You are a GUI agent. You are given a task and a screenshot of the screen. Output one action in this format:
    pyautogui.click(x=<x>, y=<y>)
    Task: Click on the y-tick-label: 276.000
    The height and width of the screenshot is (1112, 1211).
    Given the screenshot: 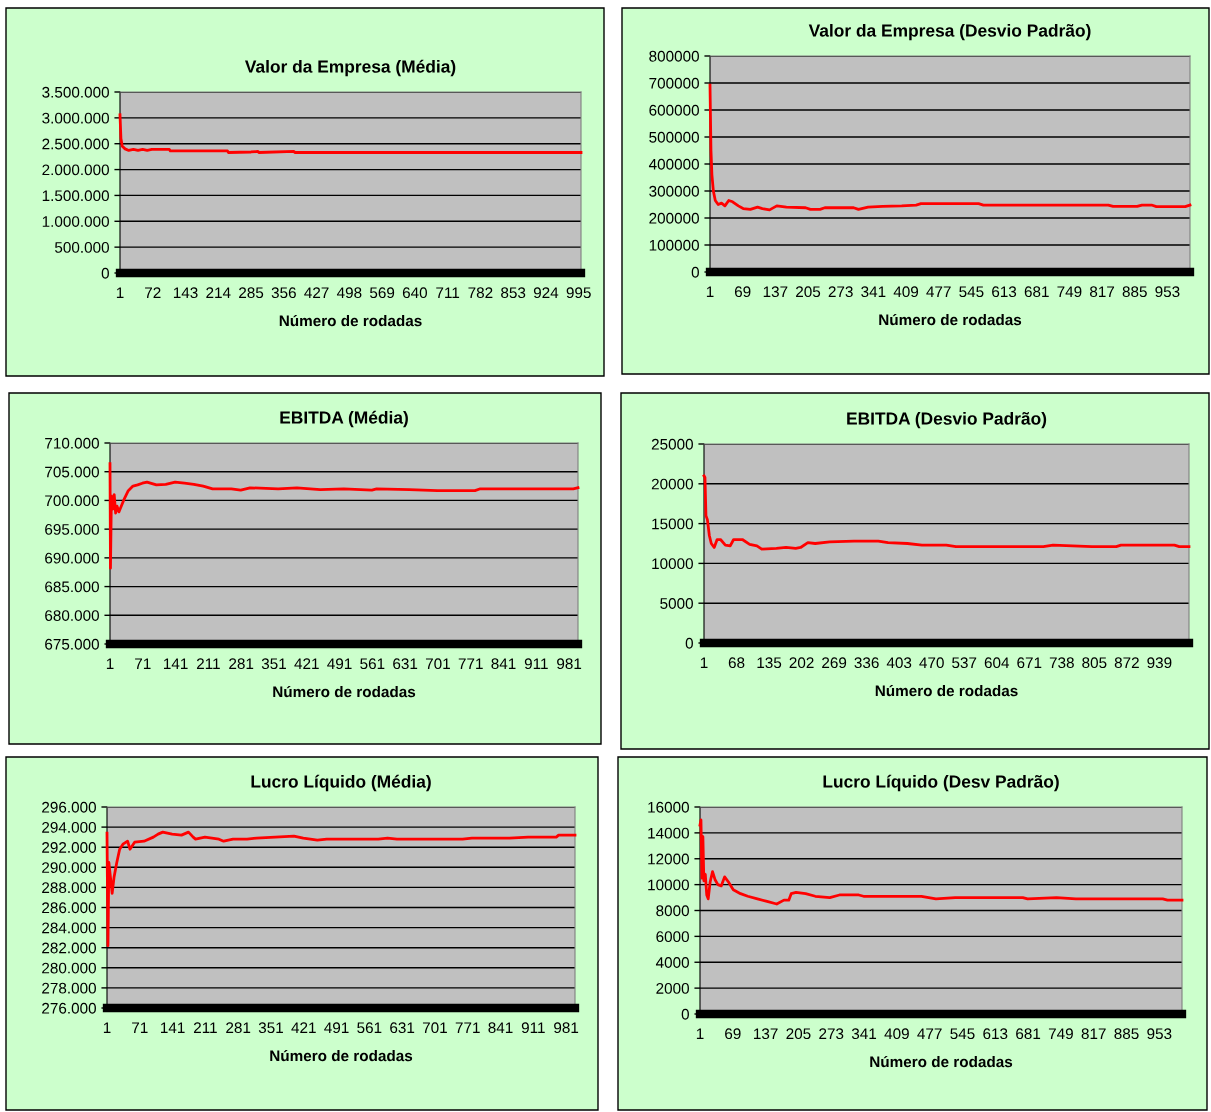 What is the action you would take?
    pyautogui.click(x=69, y=1008)
    